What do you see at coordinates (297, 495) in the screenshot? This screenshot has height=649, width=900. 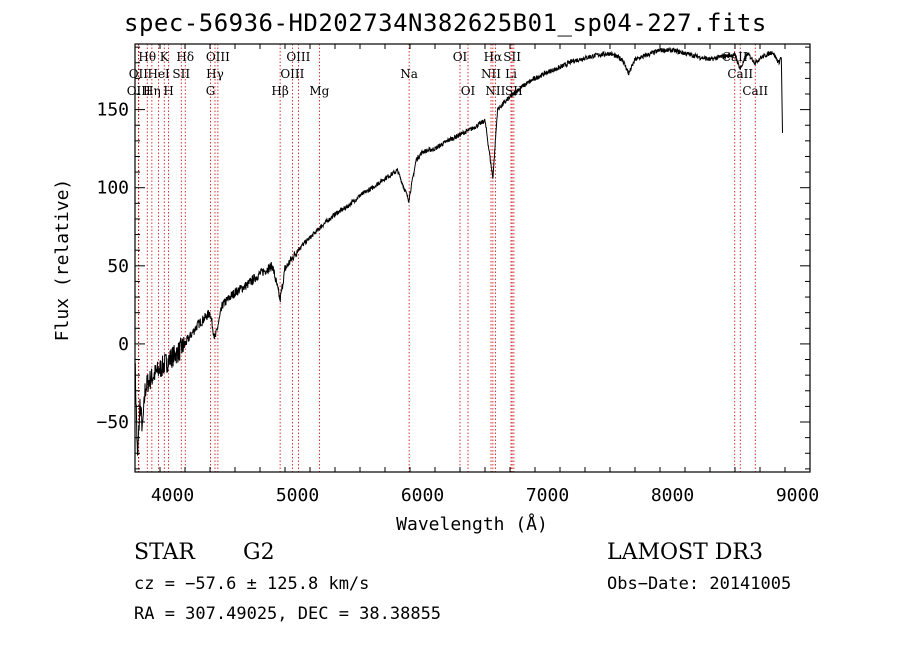 I see `x-tick-label: 5000` at bounding box center [297, 495].